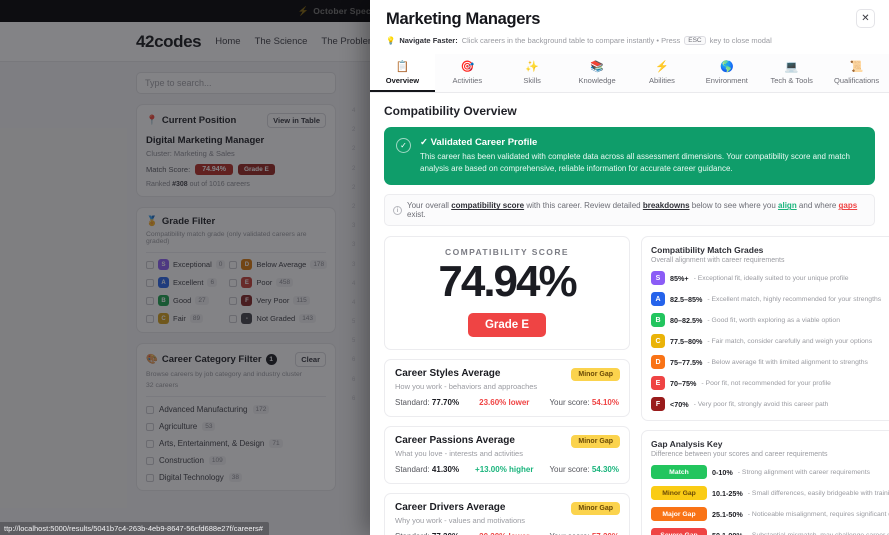  I want to click on tab-knowledge: 📚 Knowledge, so click(597, 73).